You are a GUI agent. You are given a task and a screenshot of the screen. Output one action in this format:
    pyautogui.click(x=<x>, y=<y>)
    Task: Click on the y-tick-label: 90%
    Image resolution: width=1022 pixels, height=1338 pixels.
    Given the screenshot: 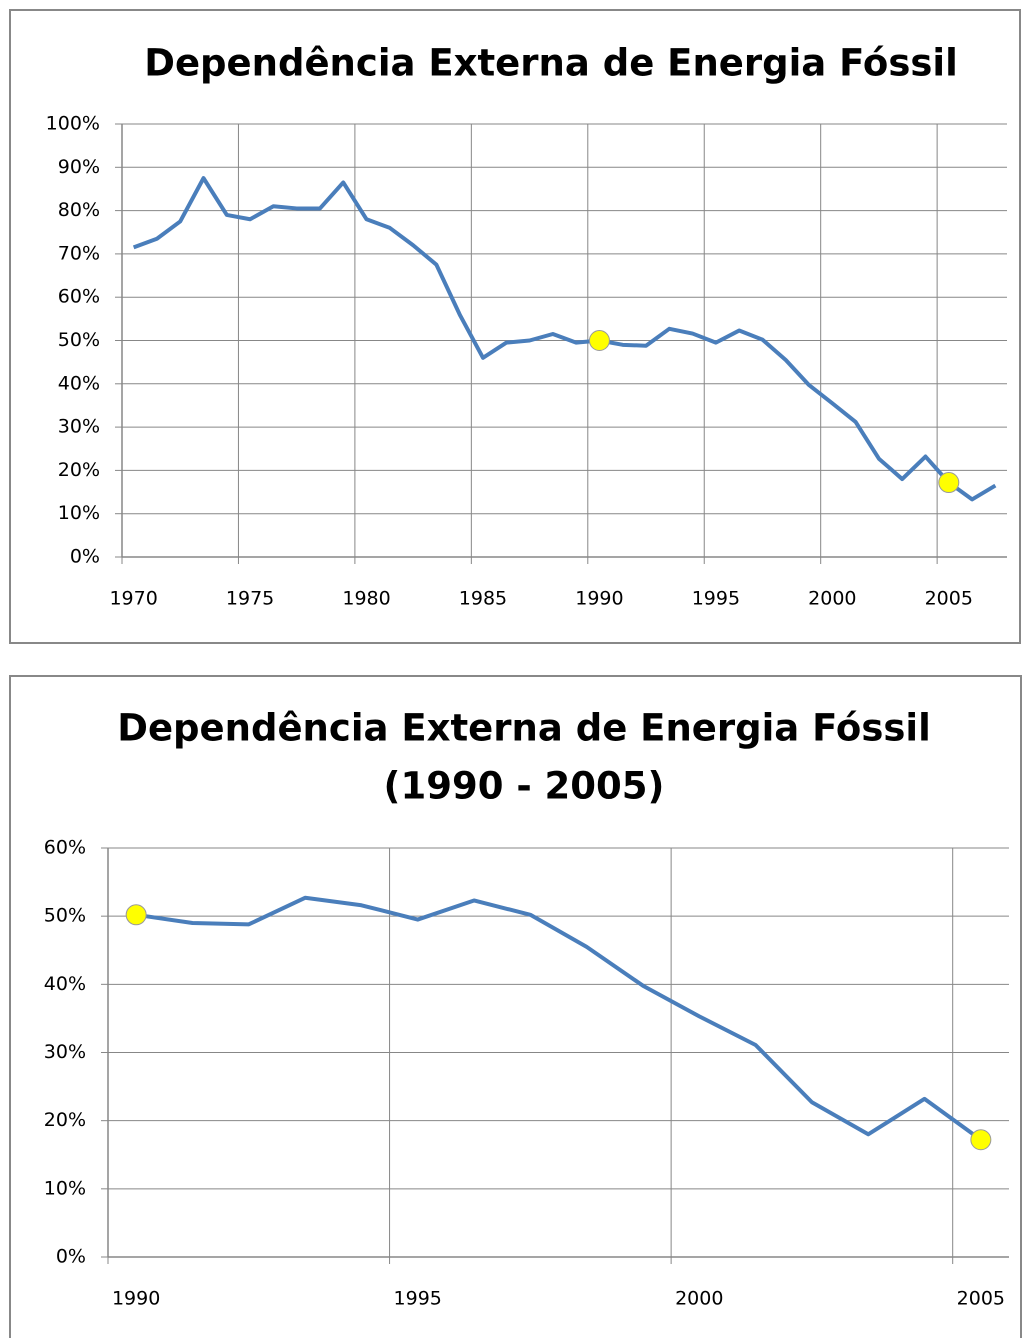 What is the action you would take?
    pyautogui.click(x=79, y=167)
    